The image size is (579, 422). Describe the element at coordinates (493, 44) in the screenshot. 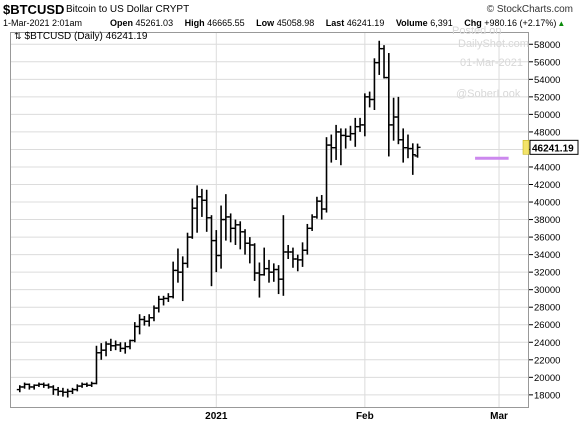

I see `watermark-site: DailyShot.com` at that location.